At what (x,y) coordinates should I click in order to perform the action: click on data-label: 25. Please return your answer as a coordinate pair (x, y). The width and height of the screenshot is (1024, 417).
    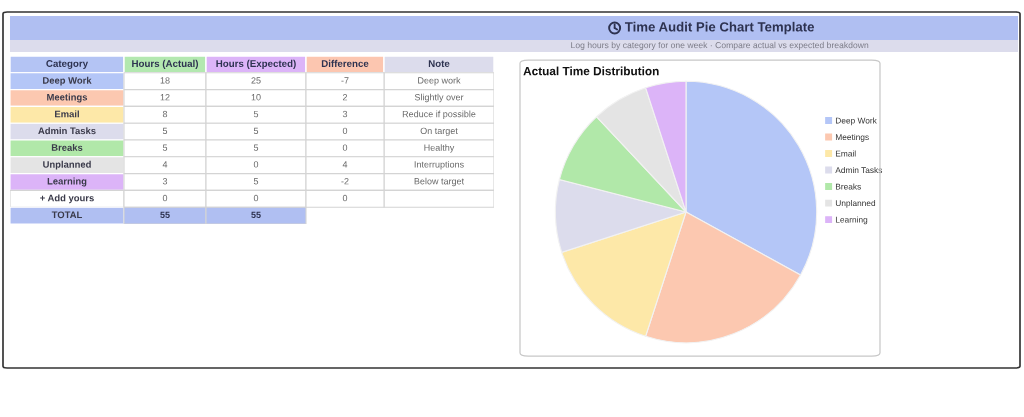
    Looking at the image, I should click on (256, 80).